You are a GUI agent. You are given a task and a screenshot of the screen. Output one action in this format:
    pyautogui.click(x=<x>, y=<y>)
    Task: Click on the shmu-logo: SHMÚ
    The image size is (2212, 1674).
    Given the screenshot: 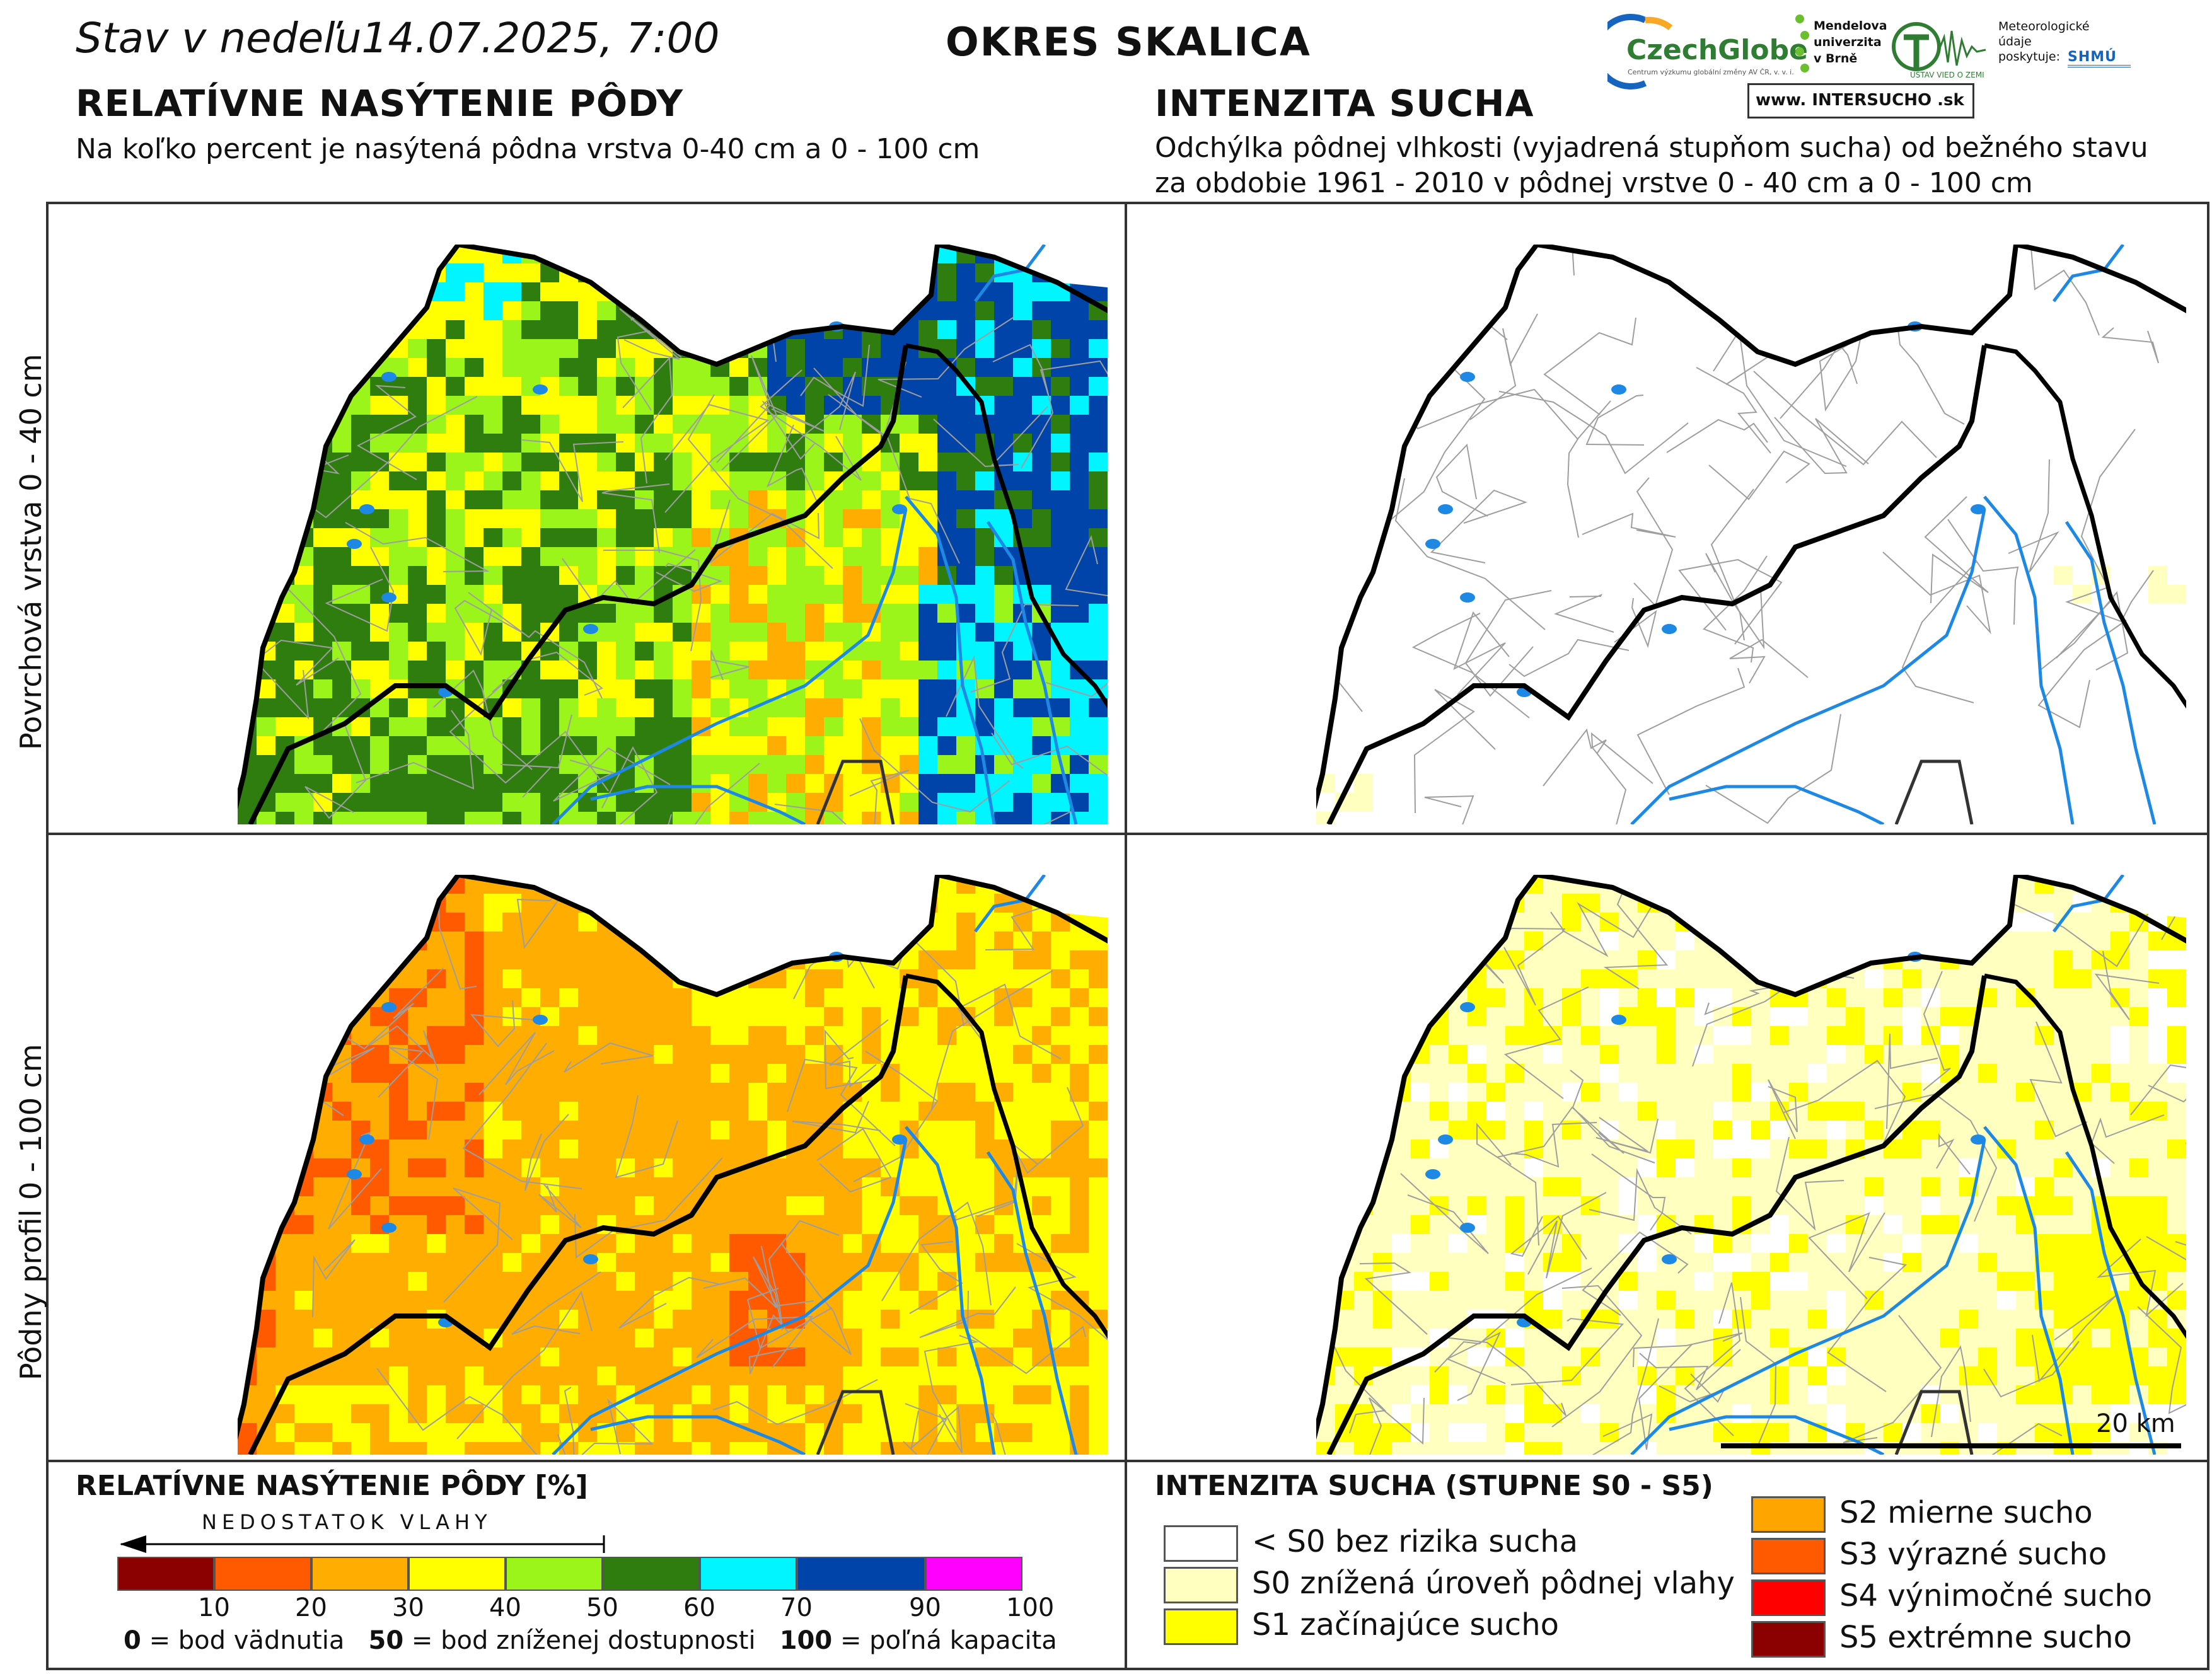 What is the action you would take?
    pyautogui.click(x=2099, y=61)
    